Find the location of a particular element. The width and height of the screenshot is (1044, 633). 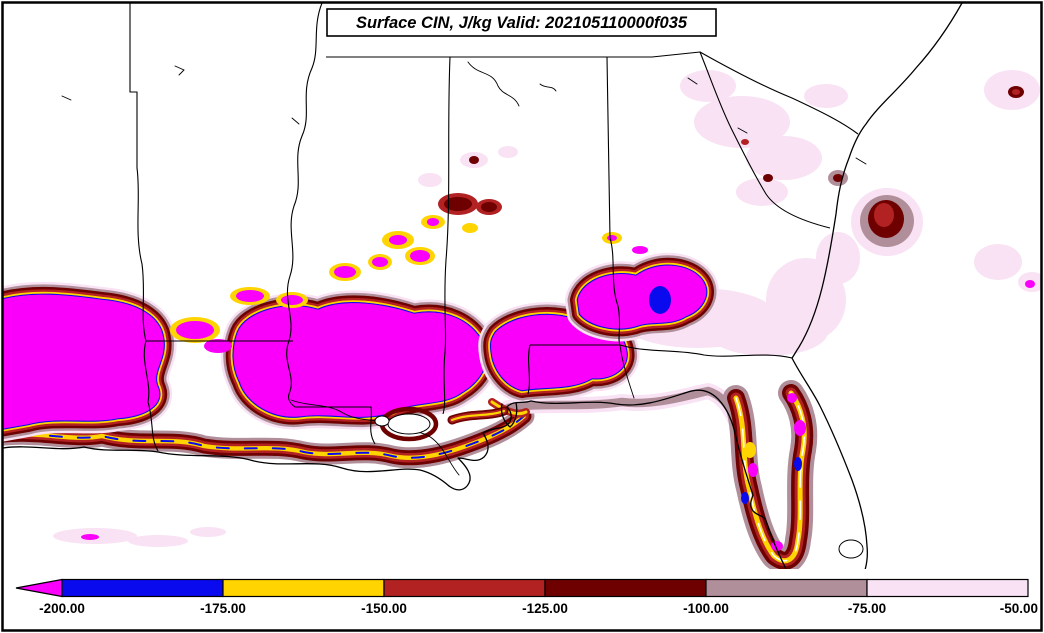

colorbar-tick-label-4: -100.00 is located at coordinates (706, 608).